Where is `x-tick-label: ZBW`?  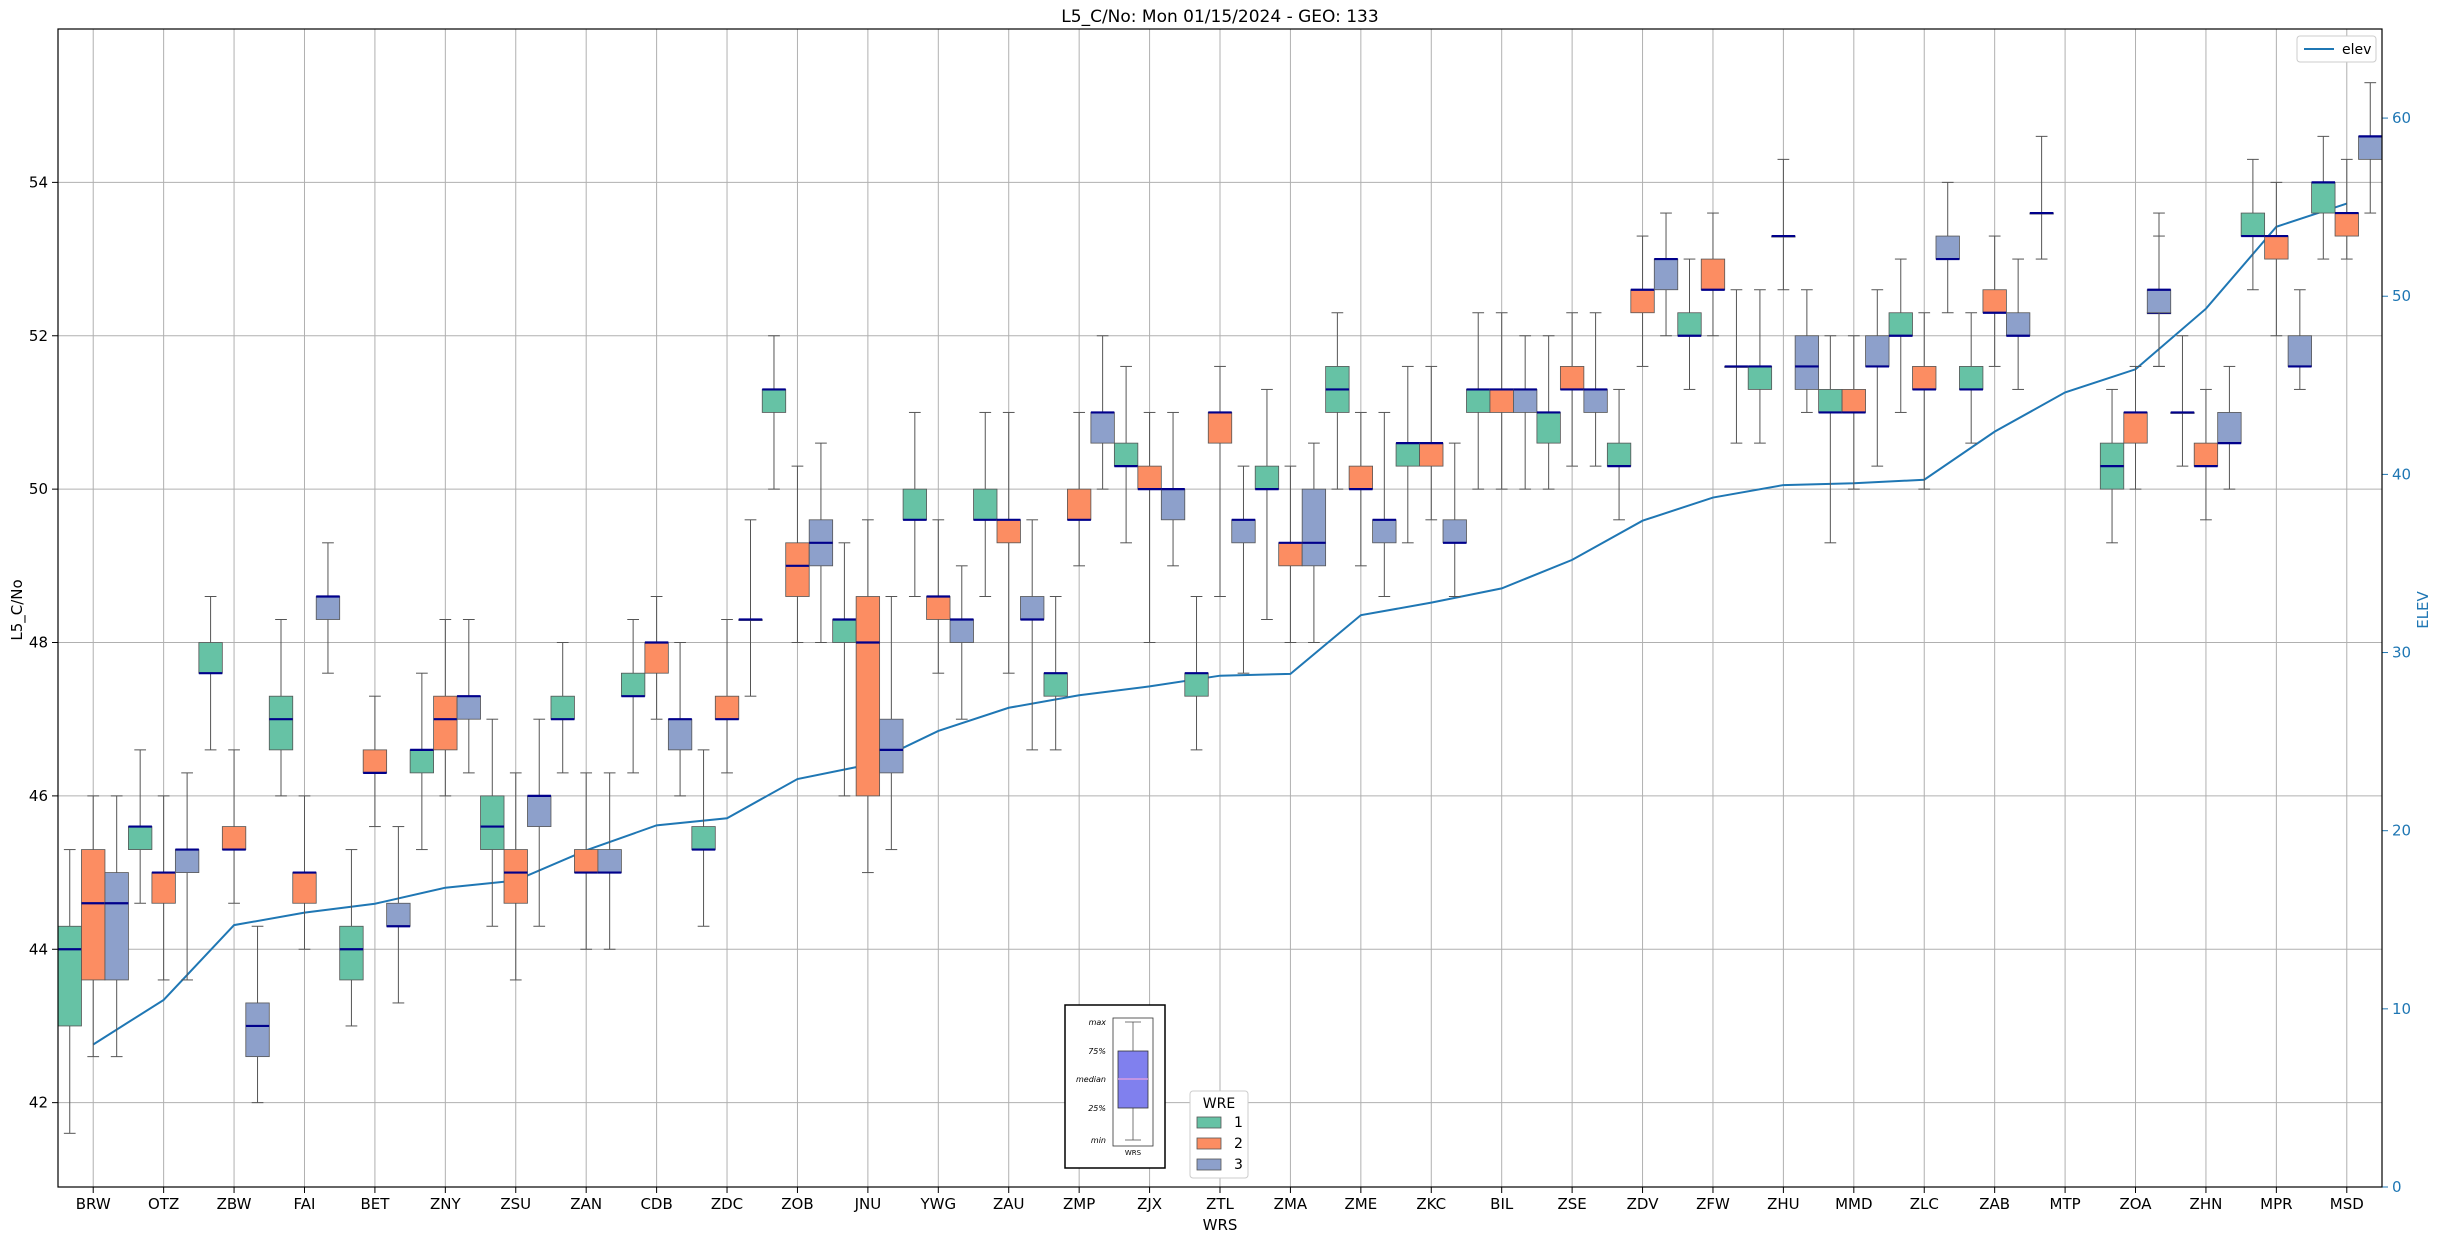 x-tick-label: ZBW is located at coordinates (234, 1204).